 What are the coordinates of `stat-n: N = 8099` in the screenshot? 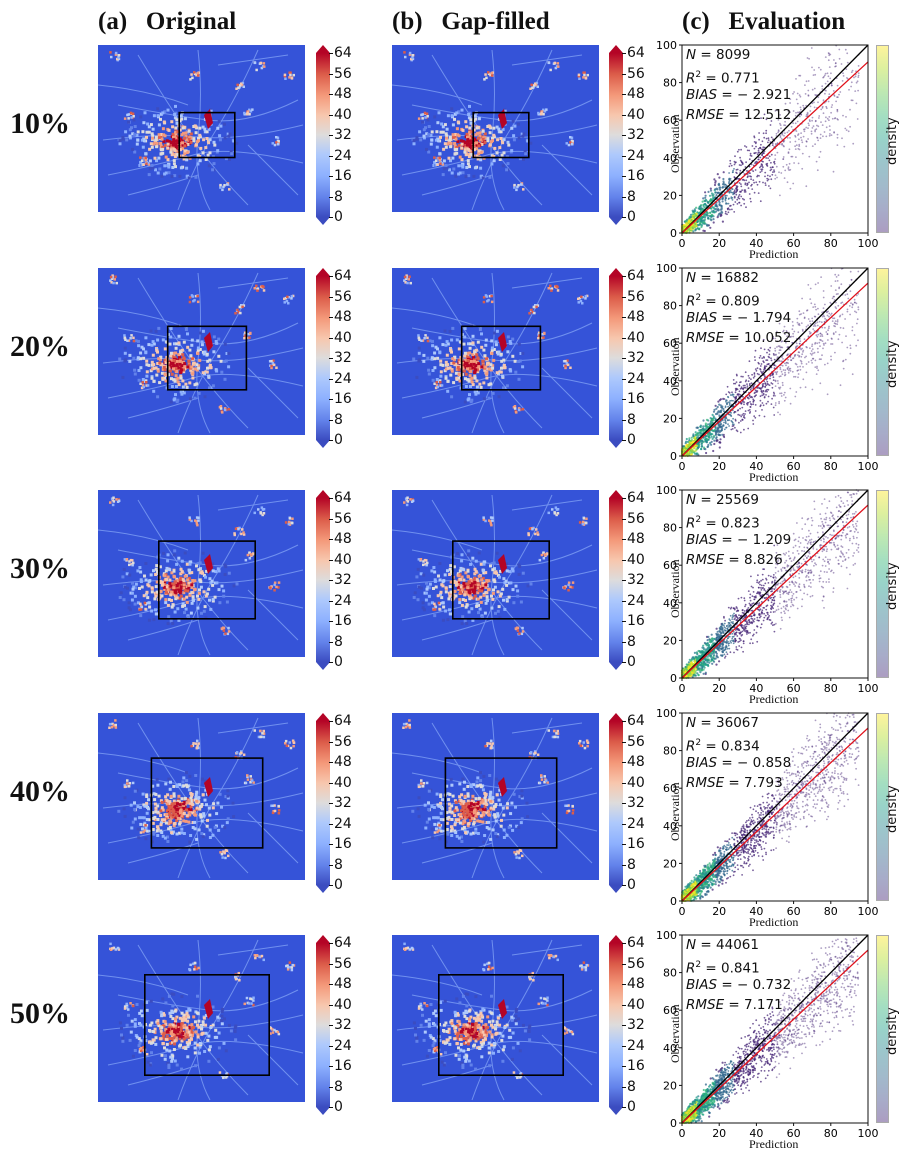 It's located at (718, 55).